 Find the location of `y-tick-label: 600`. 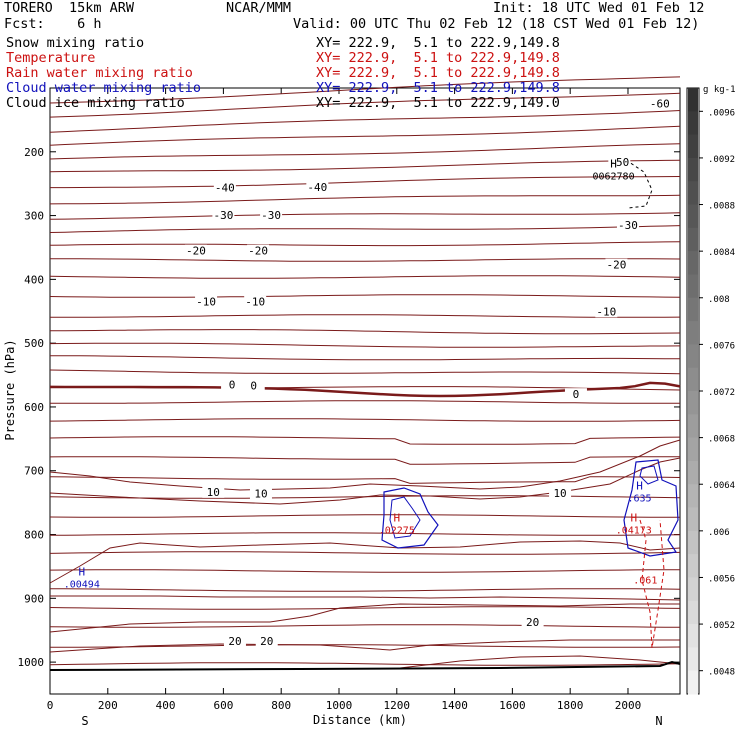

y-tick-label: 600 is located at coordinates (34, 407).